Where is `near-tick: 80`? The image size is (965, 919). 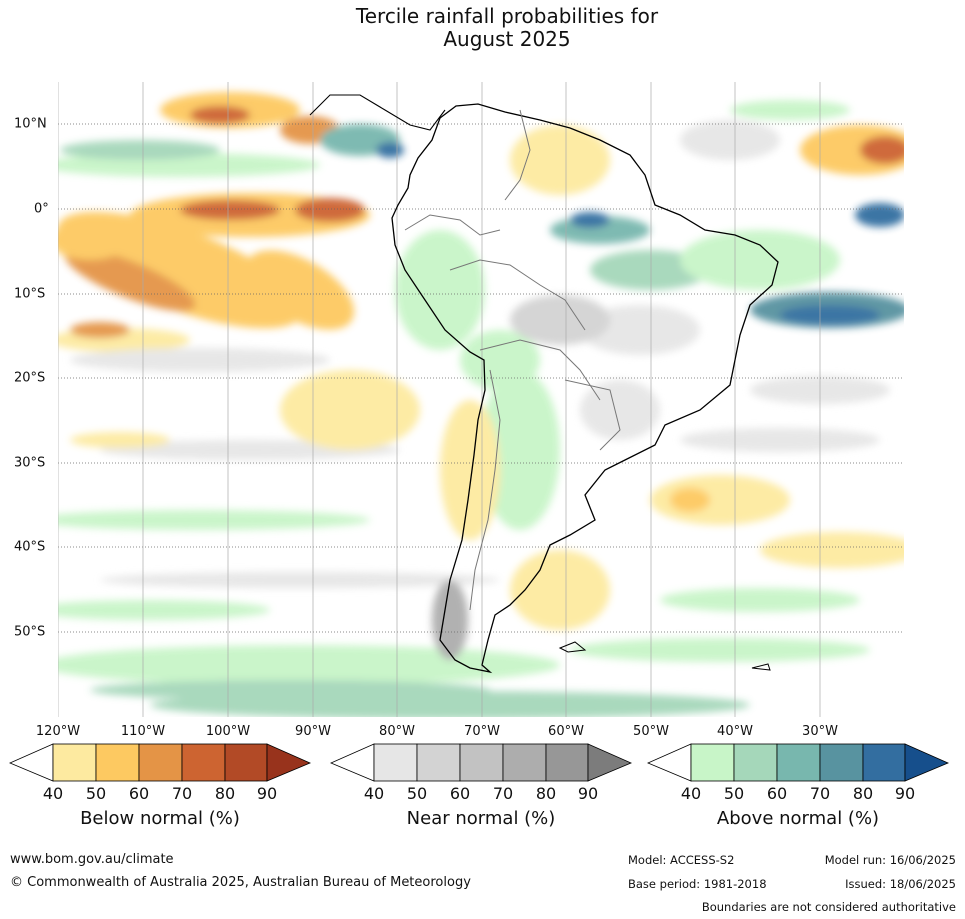
near-tick: 80 is located at coordinates (546, 793).